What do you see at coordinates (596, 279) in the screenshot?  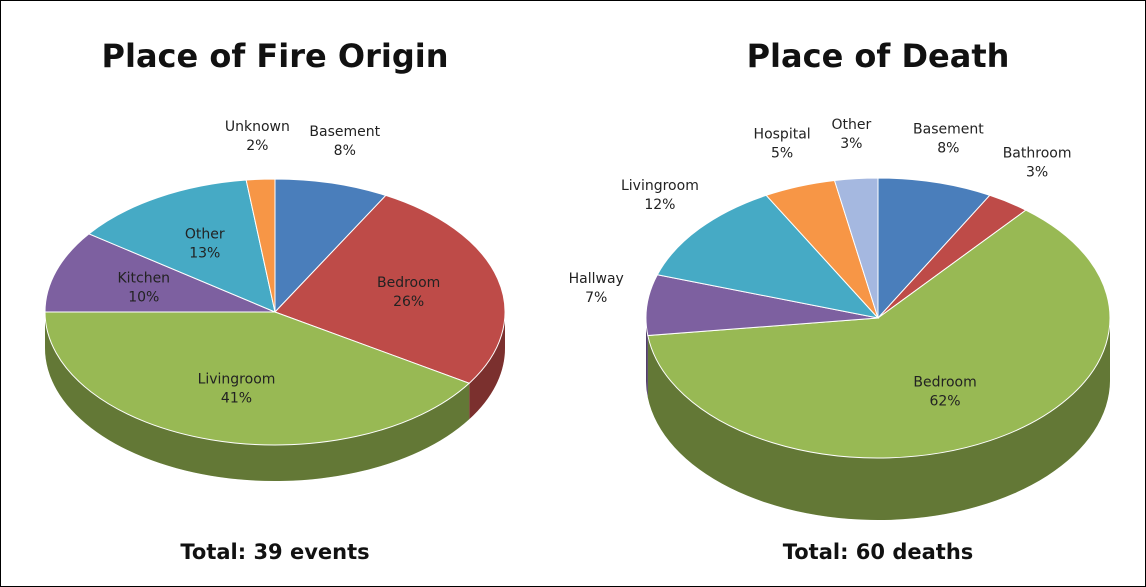 I see `slice-label: Hallway` at bounding box center [596, 279].